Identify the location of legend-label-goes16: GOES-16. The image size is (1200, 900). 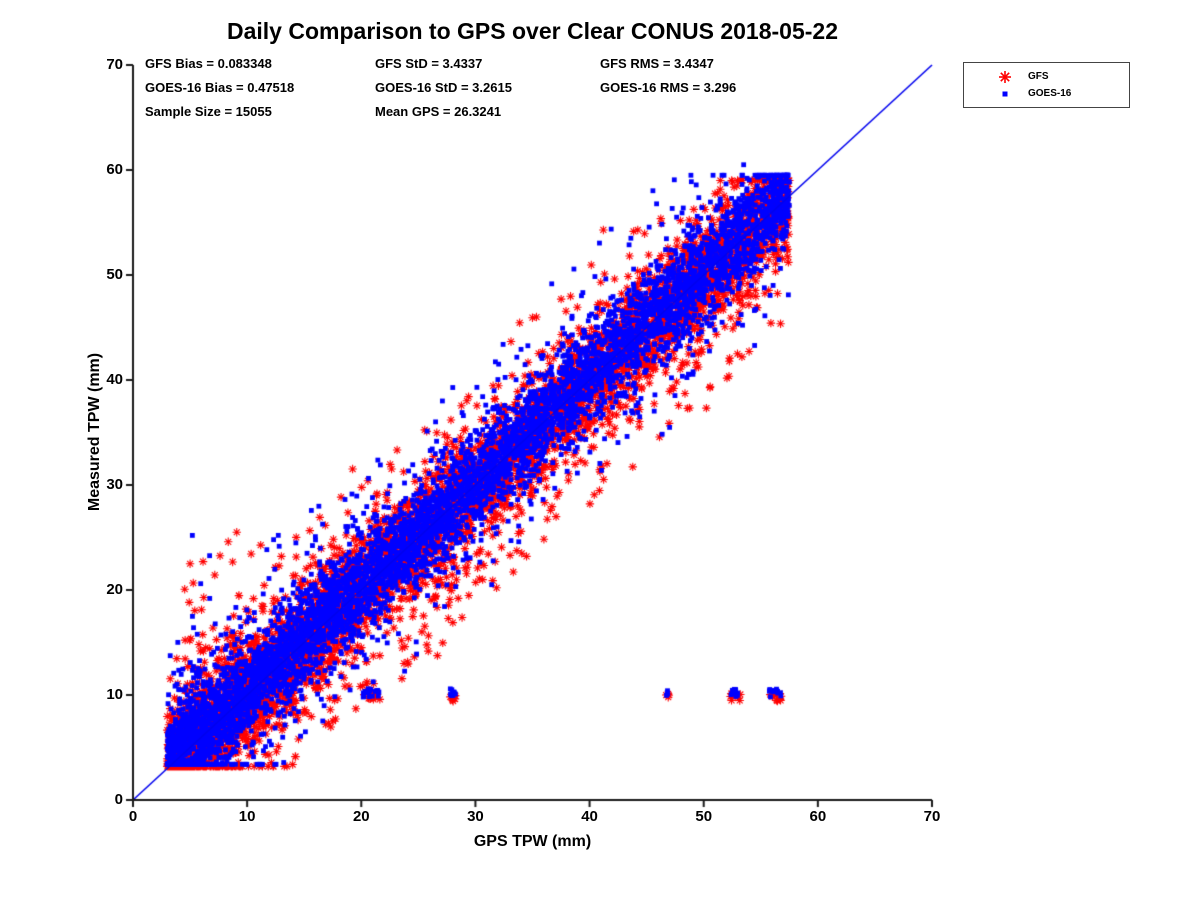
(1050, 93).